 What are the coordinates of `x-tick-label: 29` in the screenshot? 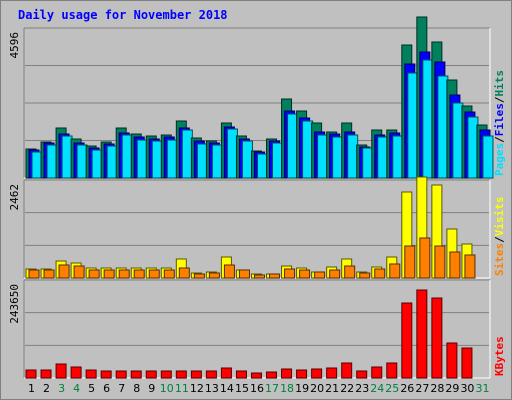 It's located at (452, 388).